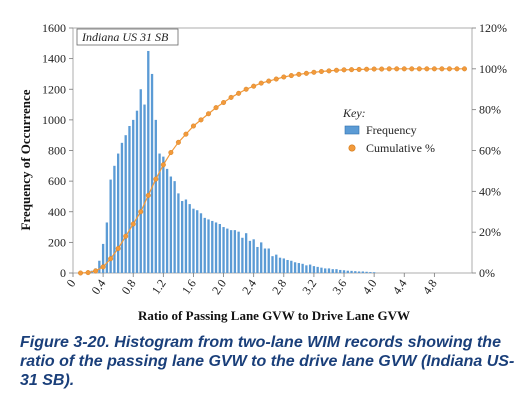  I want to click on y2-tick-label: 80%, so click(490, 110).